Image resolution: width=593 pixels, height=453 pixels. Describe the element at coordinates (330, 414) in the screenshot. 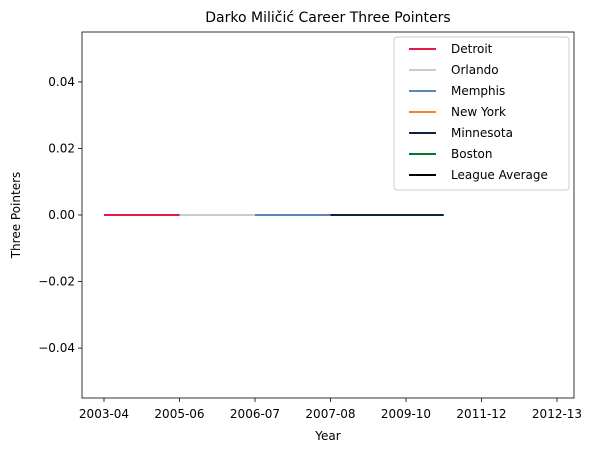

I see `x-tick-label: 2007-08` at that location.